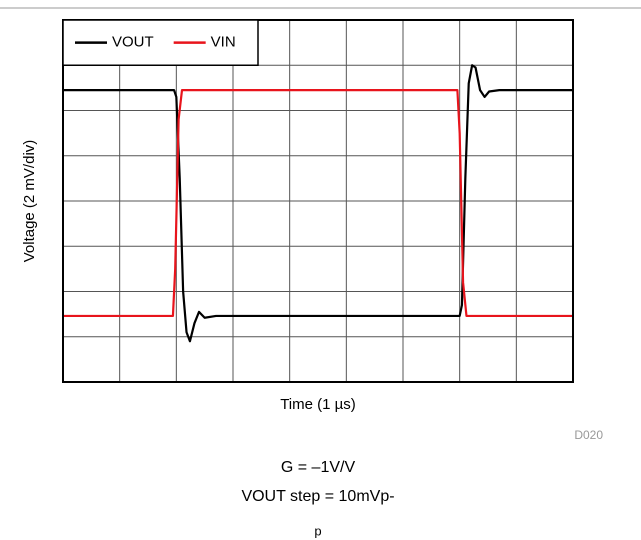 The height and width of the screenshot is (540, 641). What do you see at coordinates (317, 530) in the screenshot?
I see `caption: p` at bounding box center [317, 530].